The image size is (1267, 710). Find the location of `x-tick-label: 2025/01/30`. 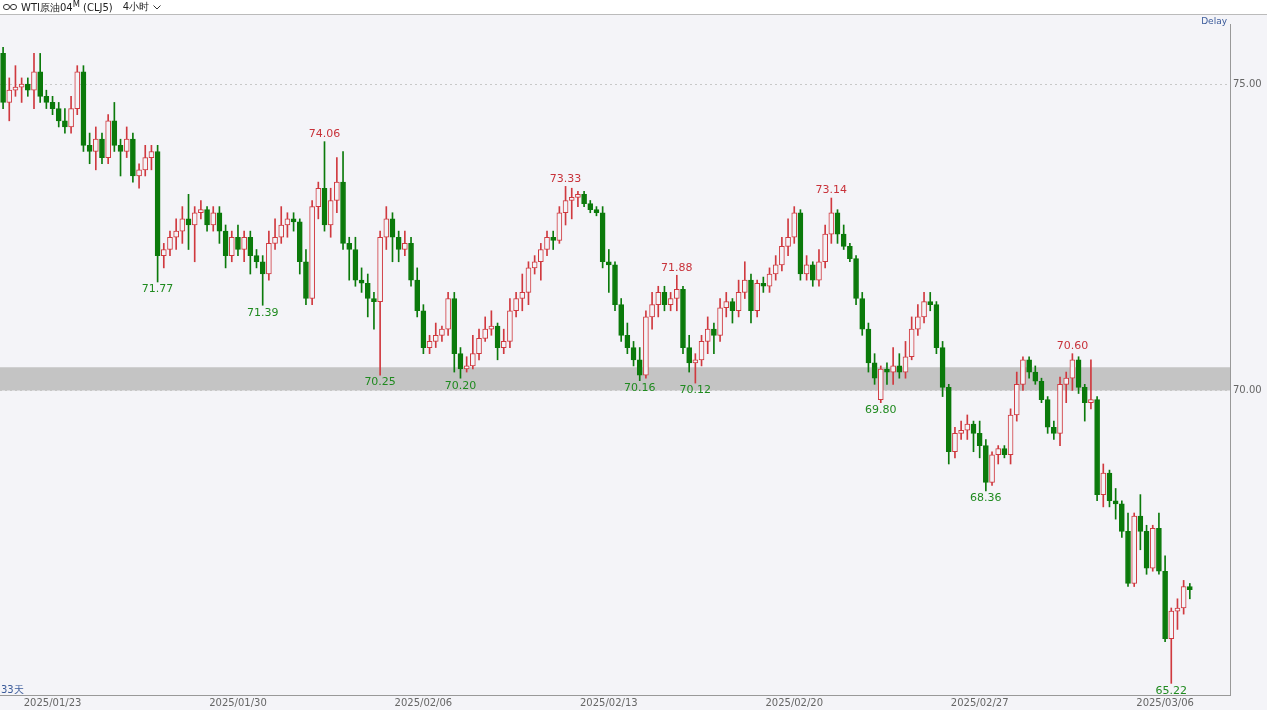

x-tick-label: 2025/01/30 is located at coordinates (238, 702).